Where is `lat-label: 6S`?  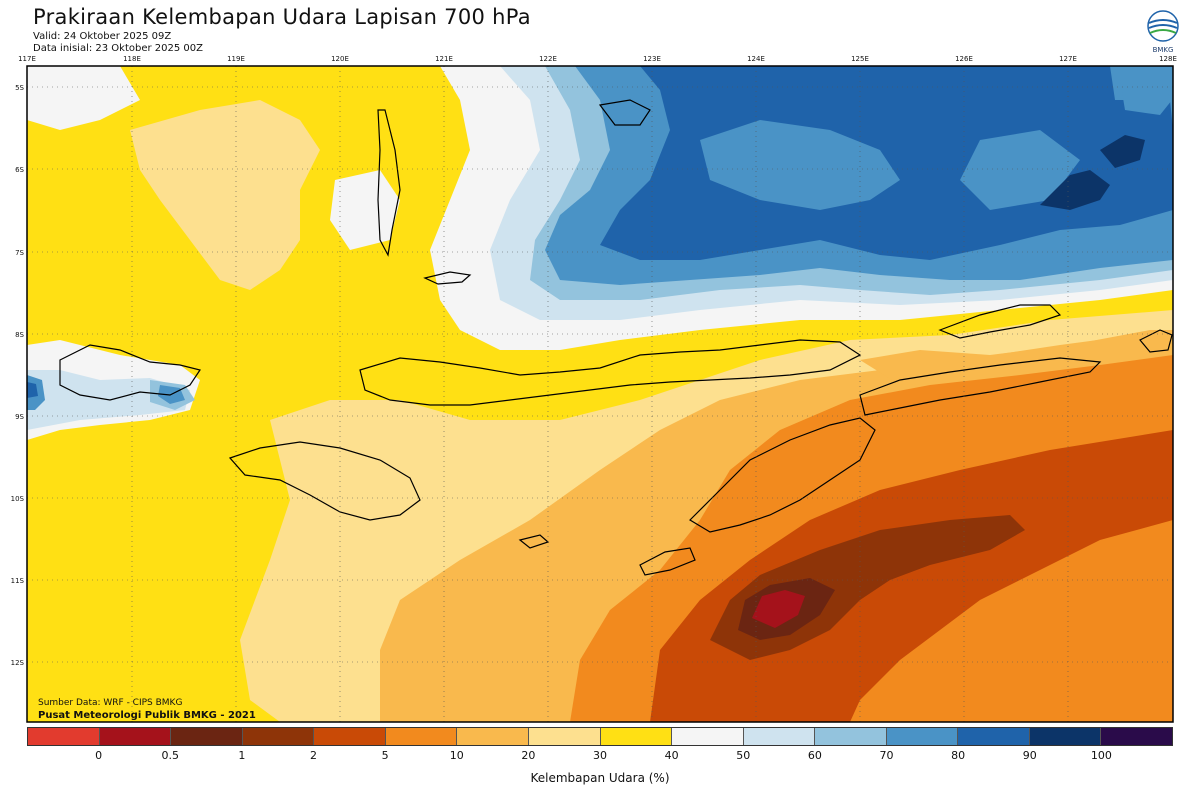 lat-label: 6S is located at coordinates (19, 170).